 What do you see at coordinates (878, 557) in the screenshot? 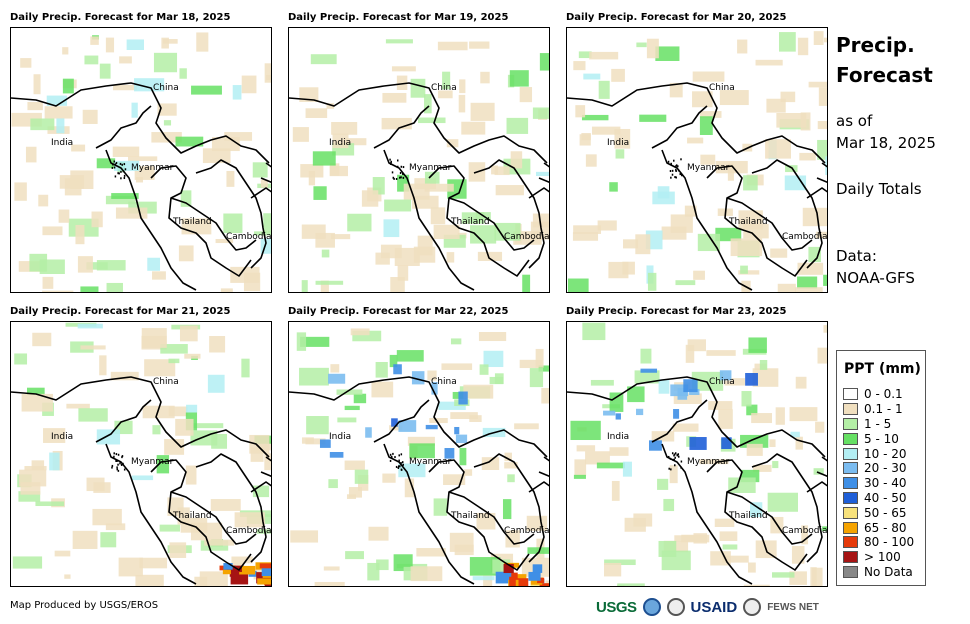
I see `legend-item: > 100` at bounding box center [878, 557].